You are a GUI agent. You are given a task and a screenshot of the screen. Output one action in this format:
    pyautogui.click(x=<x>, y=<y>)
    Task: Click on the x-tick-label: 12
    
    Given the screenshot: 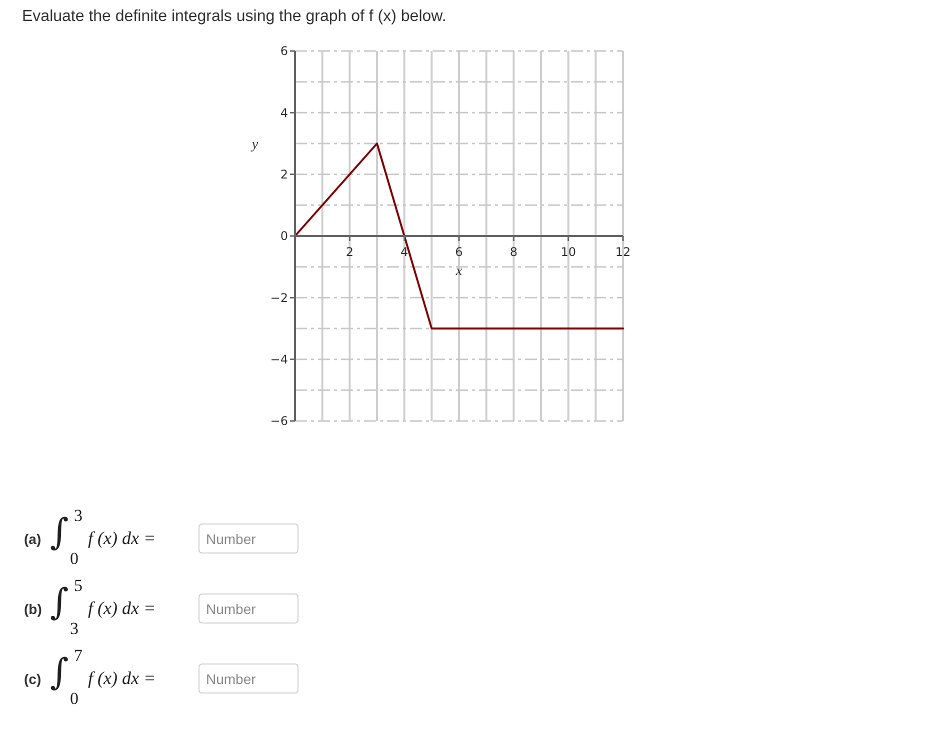 What is the action you would take?
    pyautogui.click(x=623, y=252)
    